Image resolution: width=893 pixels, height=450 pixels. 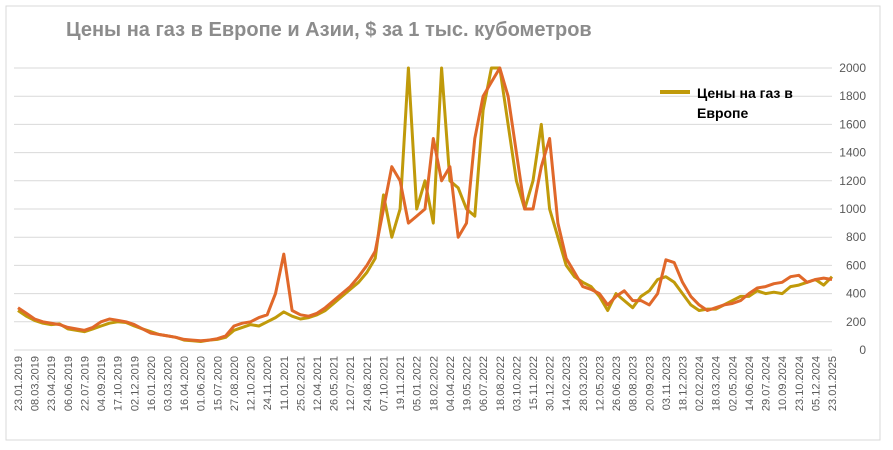 What do you see at coordinates (852, 209) in the screenshot?
I see `y-tick-label: 1000` at bounding box center [852, 209].